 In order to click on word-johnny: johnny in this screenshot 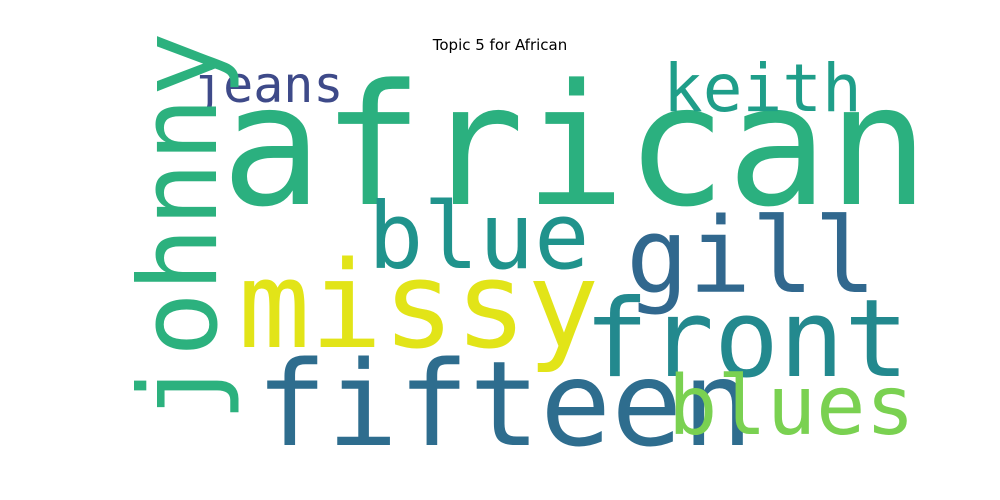, I will do `click(179, 226)`.